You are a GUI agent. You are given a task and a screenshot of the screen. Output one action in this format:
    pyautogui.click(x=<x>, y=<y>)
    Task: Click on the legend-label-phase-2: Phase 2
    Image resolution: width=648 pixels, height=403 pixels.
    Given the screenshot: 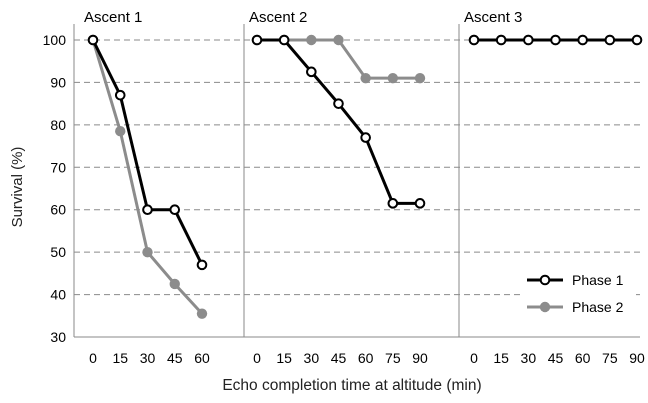 What is the action you would take?
    pyautogui.click(x=598, y=307)
    